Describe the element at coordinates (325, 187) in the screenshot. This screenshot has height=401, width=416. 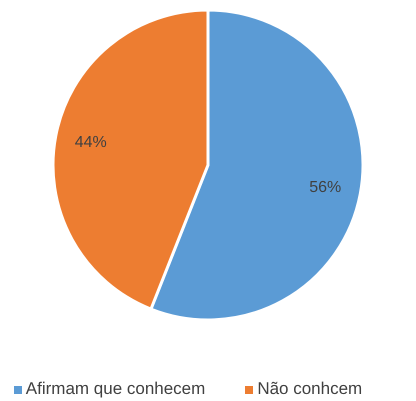
I see `data-label: 56%` at that location.